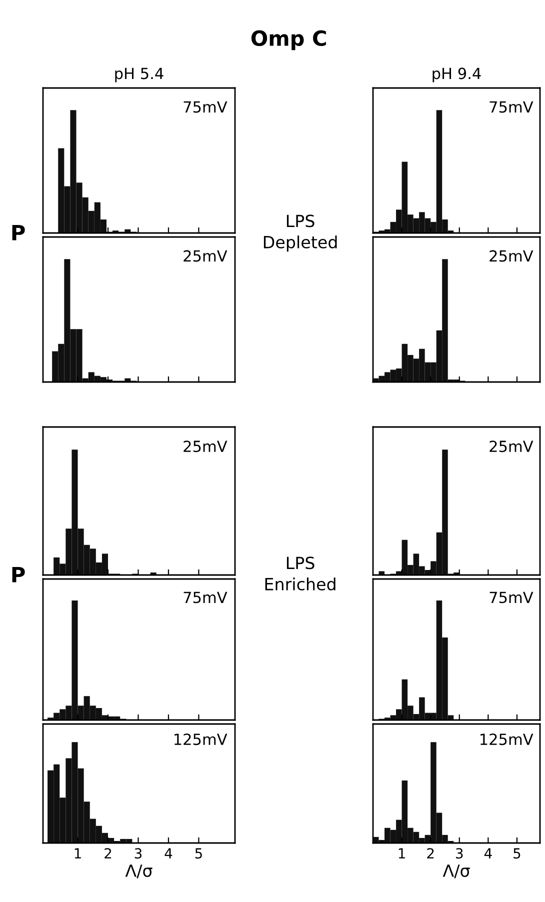  What do you see at coordinates (300, 233) in the screenshot?
I see `text: LPS Depleted` at bounding box center [300, 233].